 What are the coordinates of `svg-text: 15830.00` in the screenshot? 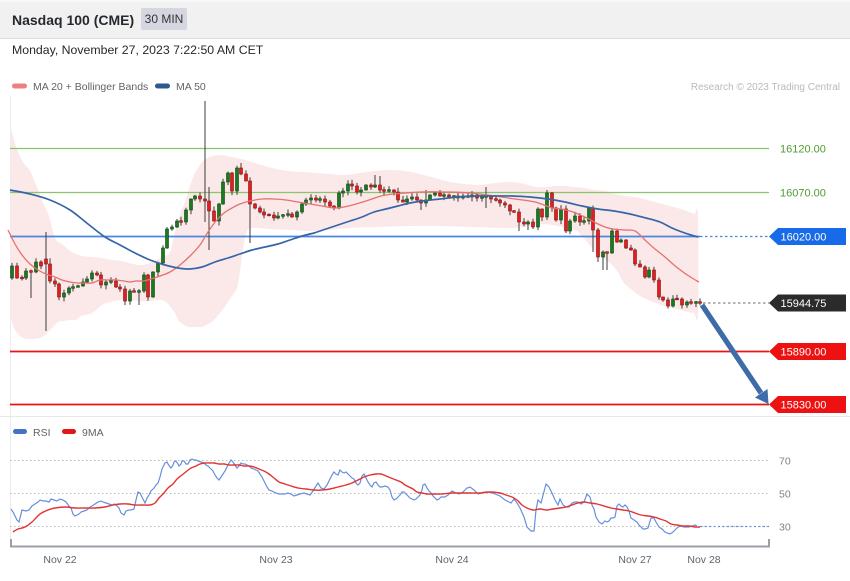 It's located at (804, 406).